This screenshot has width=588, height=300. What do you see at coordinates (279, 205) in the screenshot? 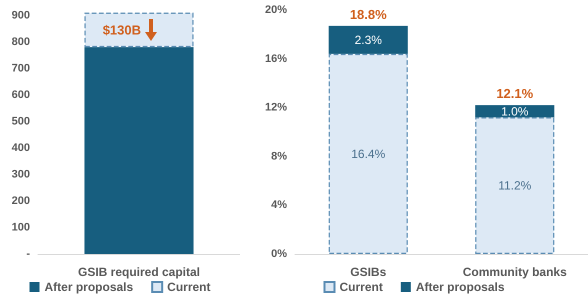
I see `y-tick-label: 4%` at bounding box center [279, 205].